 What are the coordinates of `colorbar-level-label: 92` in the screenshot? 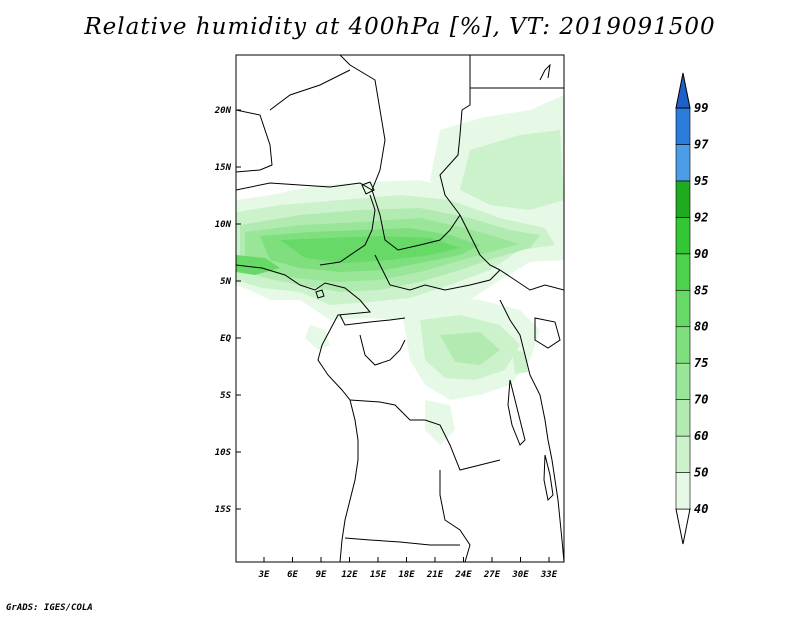 It's located at (701, 217).